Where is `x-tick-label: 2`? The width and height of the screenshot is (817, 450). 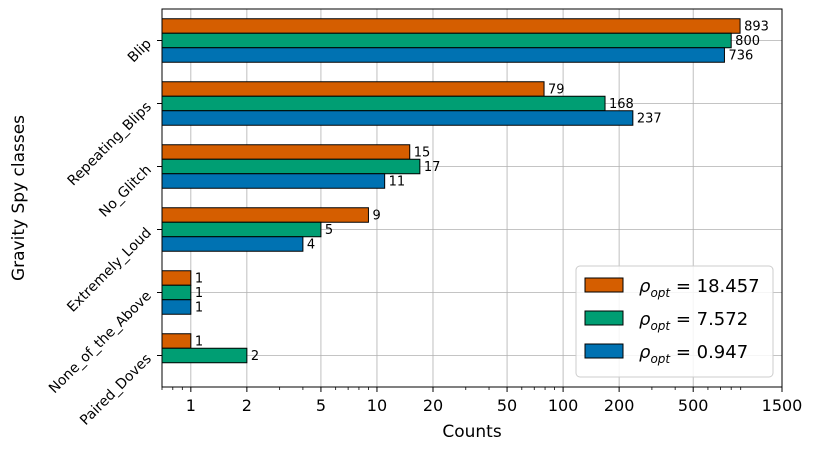 x-tick-label: 2 is located at coordinates (247, 405).